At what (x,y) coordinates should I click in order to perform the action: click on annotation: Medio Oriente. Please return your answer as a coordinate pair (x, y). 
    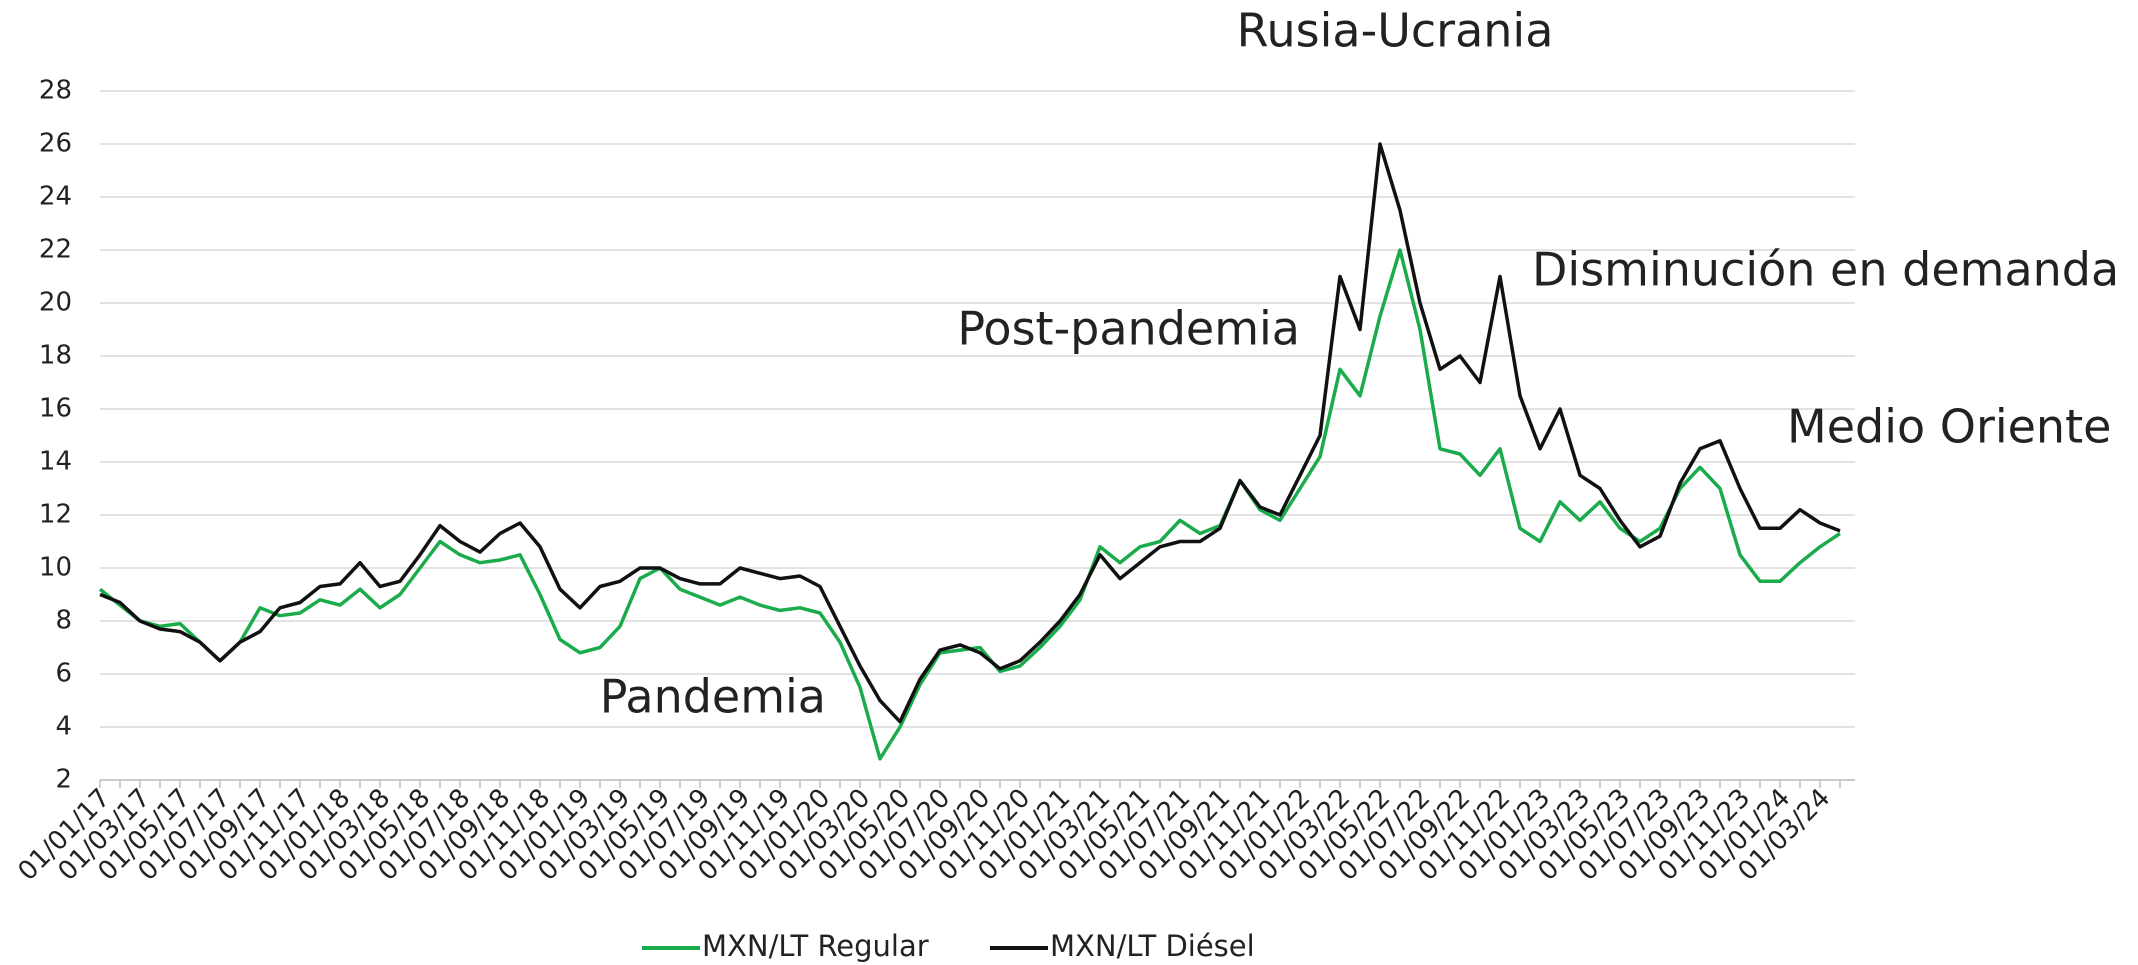
    Looking at the image, I should click on (1949, 427).